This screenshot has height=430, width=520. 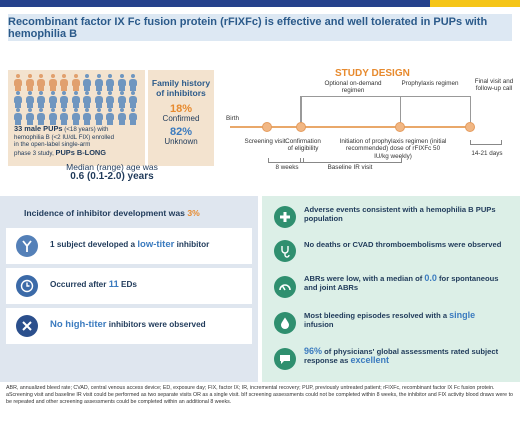 I want to click on study-name: PUPs B-LONG, so click(x=81, y=153).